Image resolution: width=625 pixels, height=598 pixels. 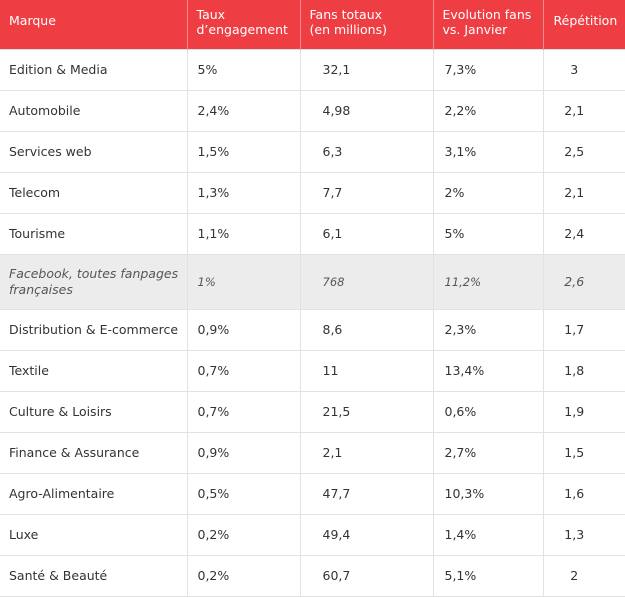 What do you see at coordinates (243, 192) in the screenshot?
I see `cell-taux-engagement: 1,3%` at bounding box center [243, 192].